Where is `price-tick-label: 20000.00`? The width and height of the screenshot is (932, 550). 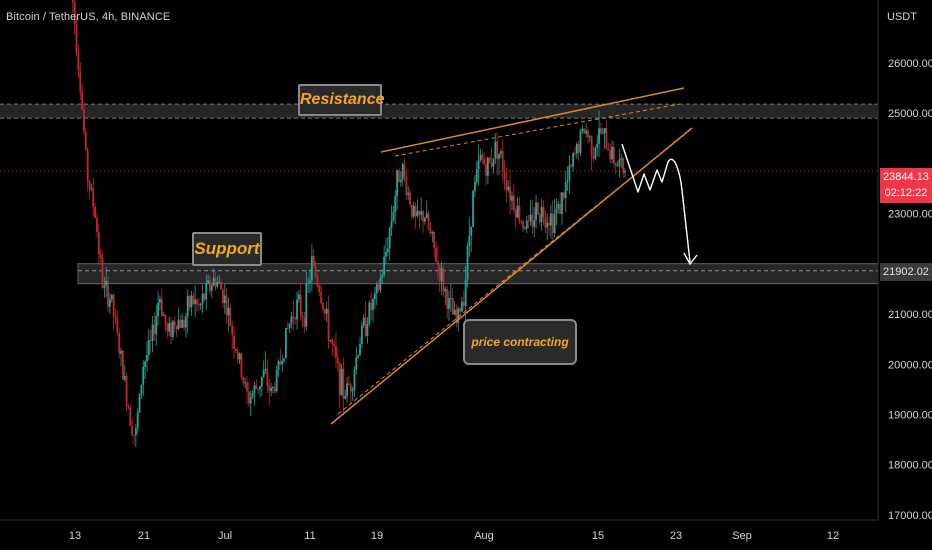 price-tick-label: 20000.00 is located at coordinates (910, 365).